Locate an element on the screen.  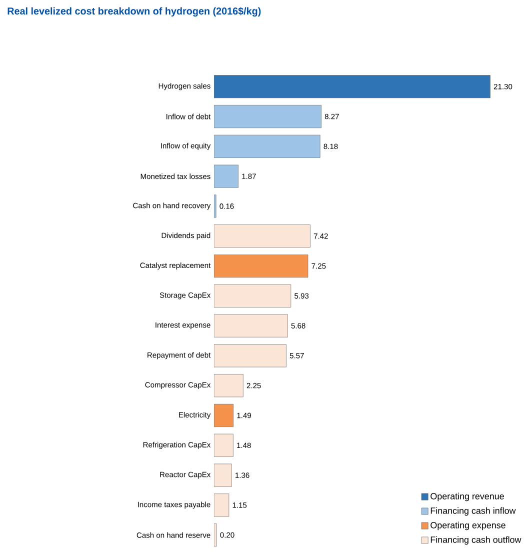
text: Real levelized cost breakdown of hydrogen (2016$/kg) is located at coordinates (134, 12).